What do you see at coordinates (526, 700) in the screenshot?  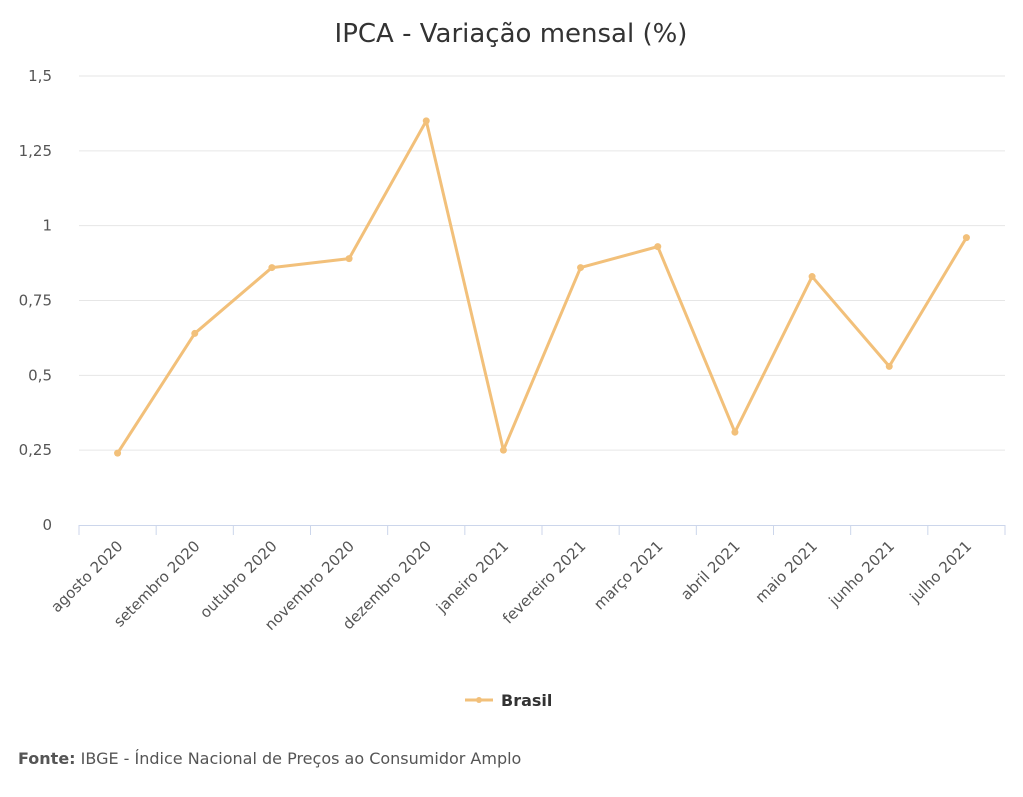 I see `legend-label-brasil: Brasil` at bounding box center [526, 700].